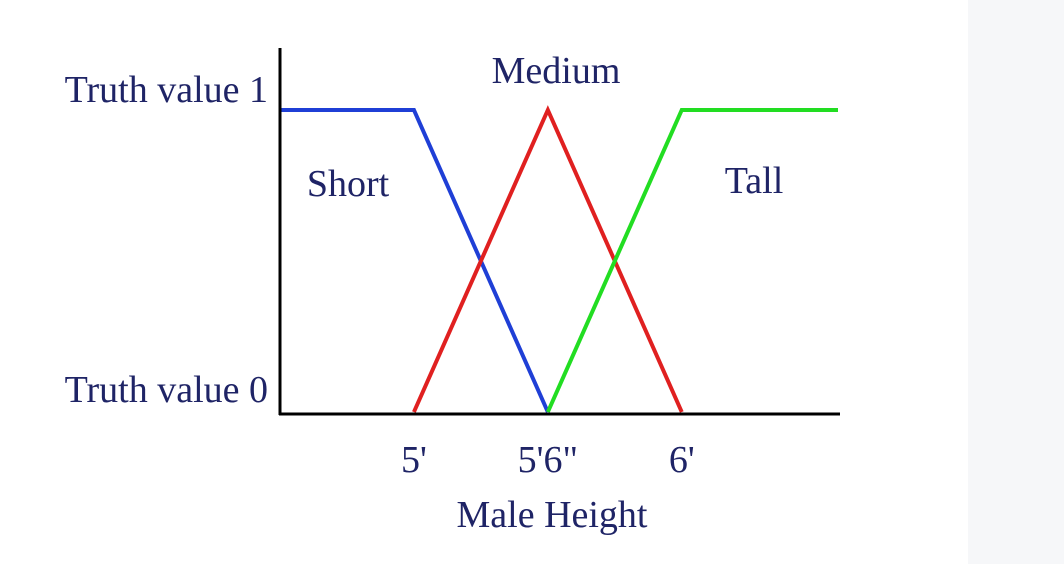 The width and height of the screenshot is (1064, 564). I want to click on x-axis-label: Male Height, so click(551, 515).